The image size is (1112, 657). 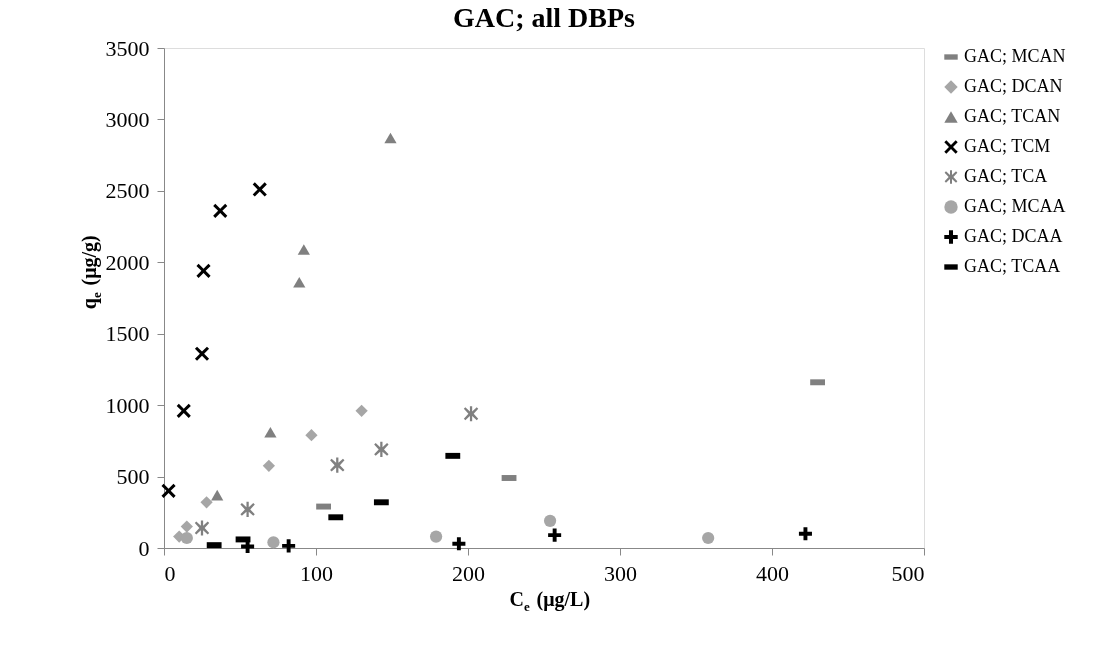 I want to click on legend-label: GAC; TCM, so click(x=1007, y=146).